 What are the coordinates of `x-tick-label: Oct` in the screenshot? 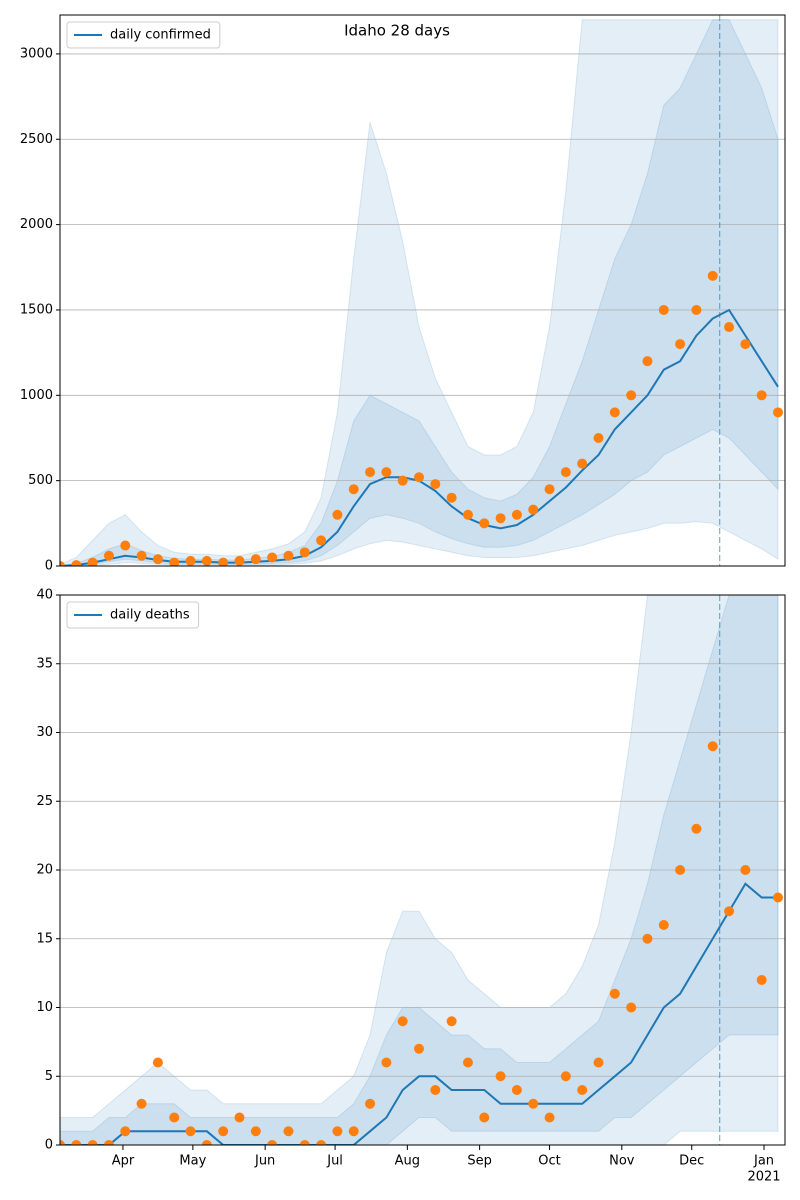 It's located at (549, 1161).